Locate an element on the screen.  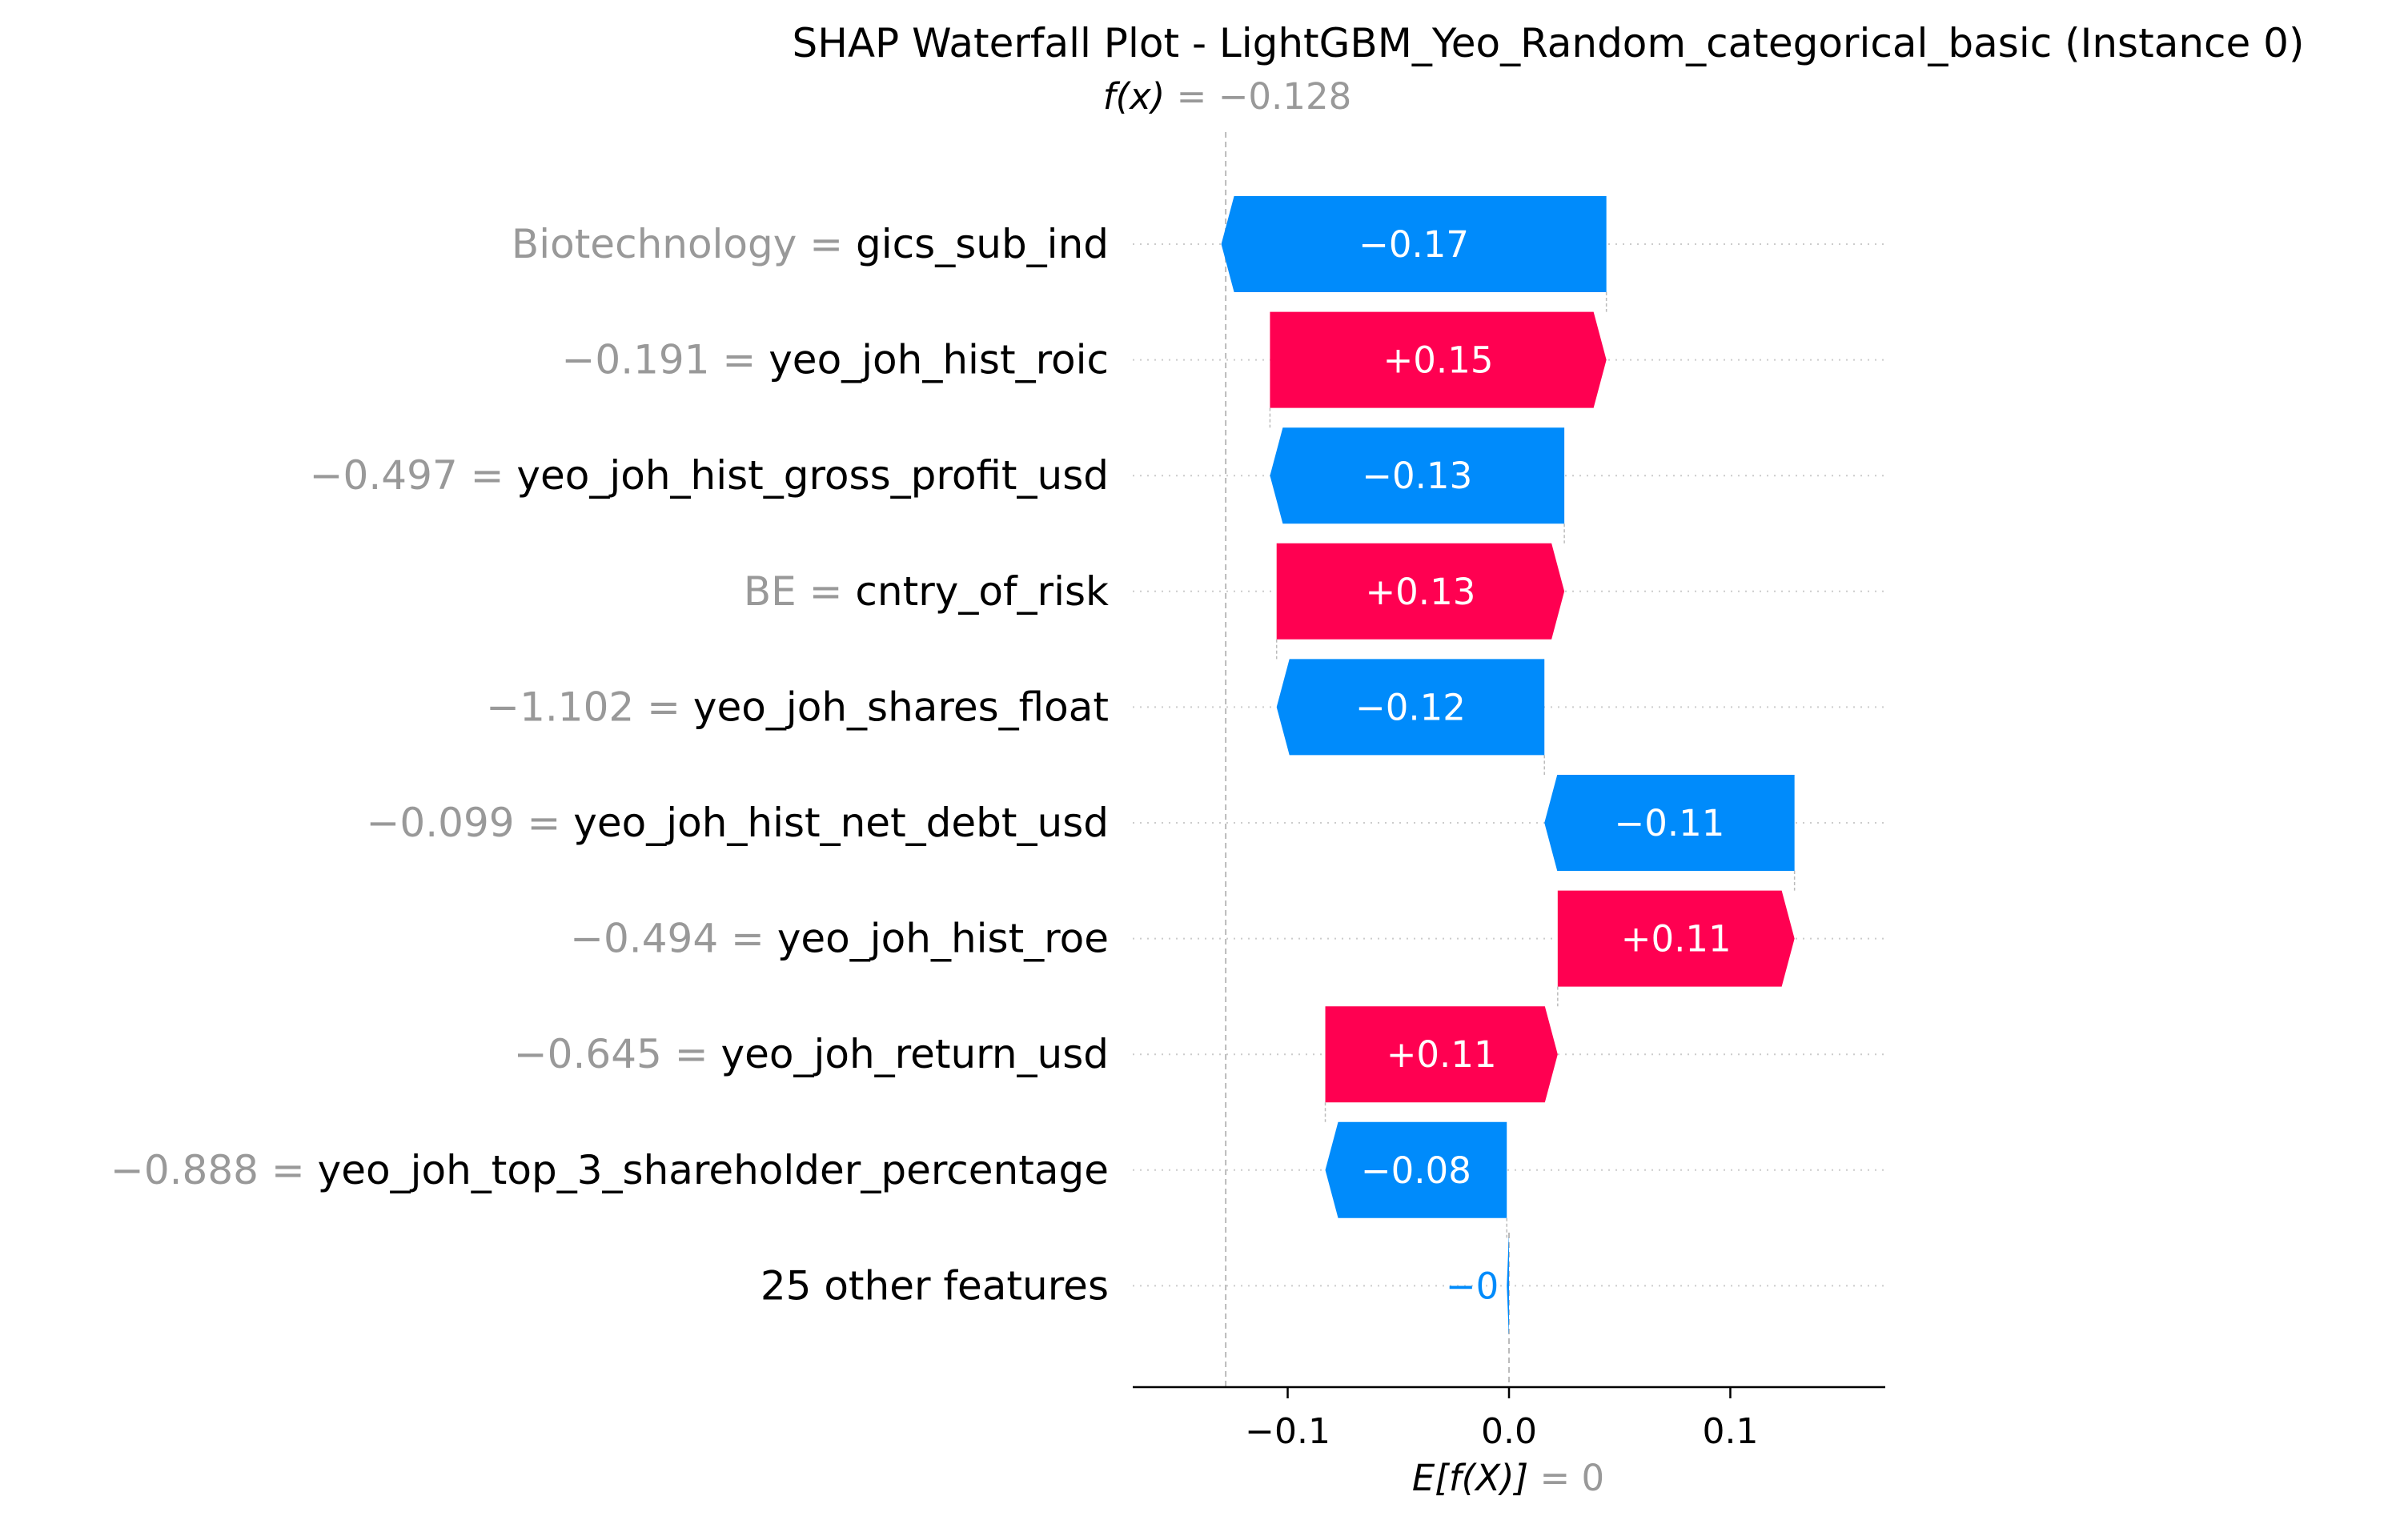
shap-value-label: −0.11 is located at coordinates (1669, 823).